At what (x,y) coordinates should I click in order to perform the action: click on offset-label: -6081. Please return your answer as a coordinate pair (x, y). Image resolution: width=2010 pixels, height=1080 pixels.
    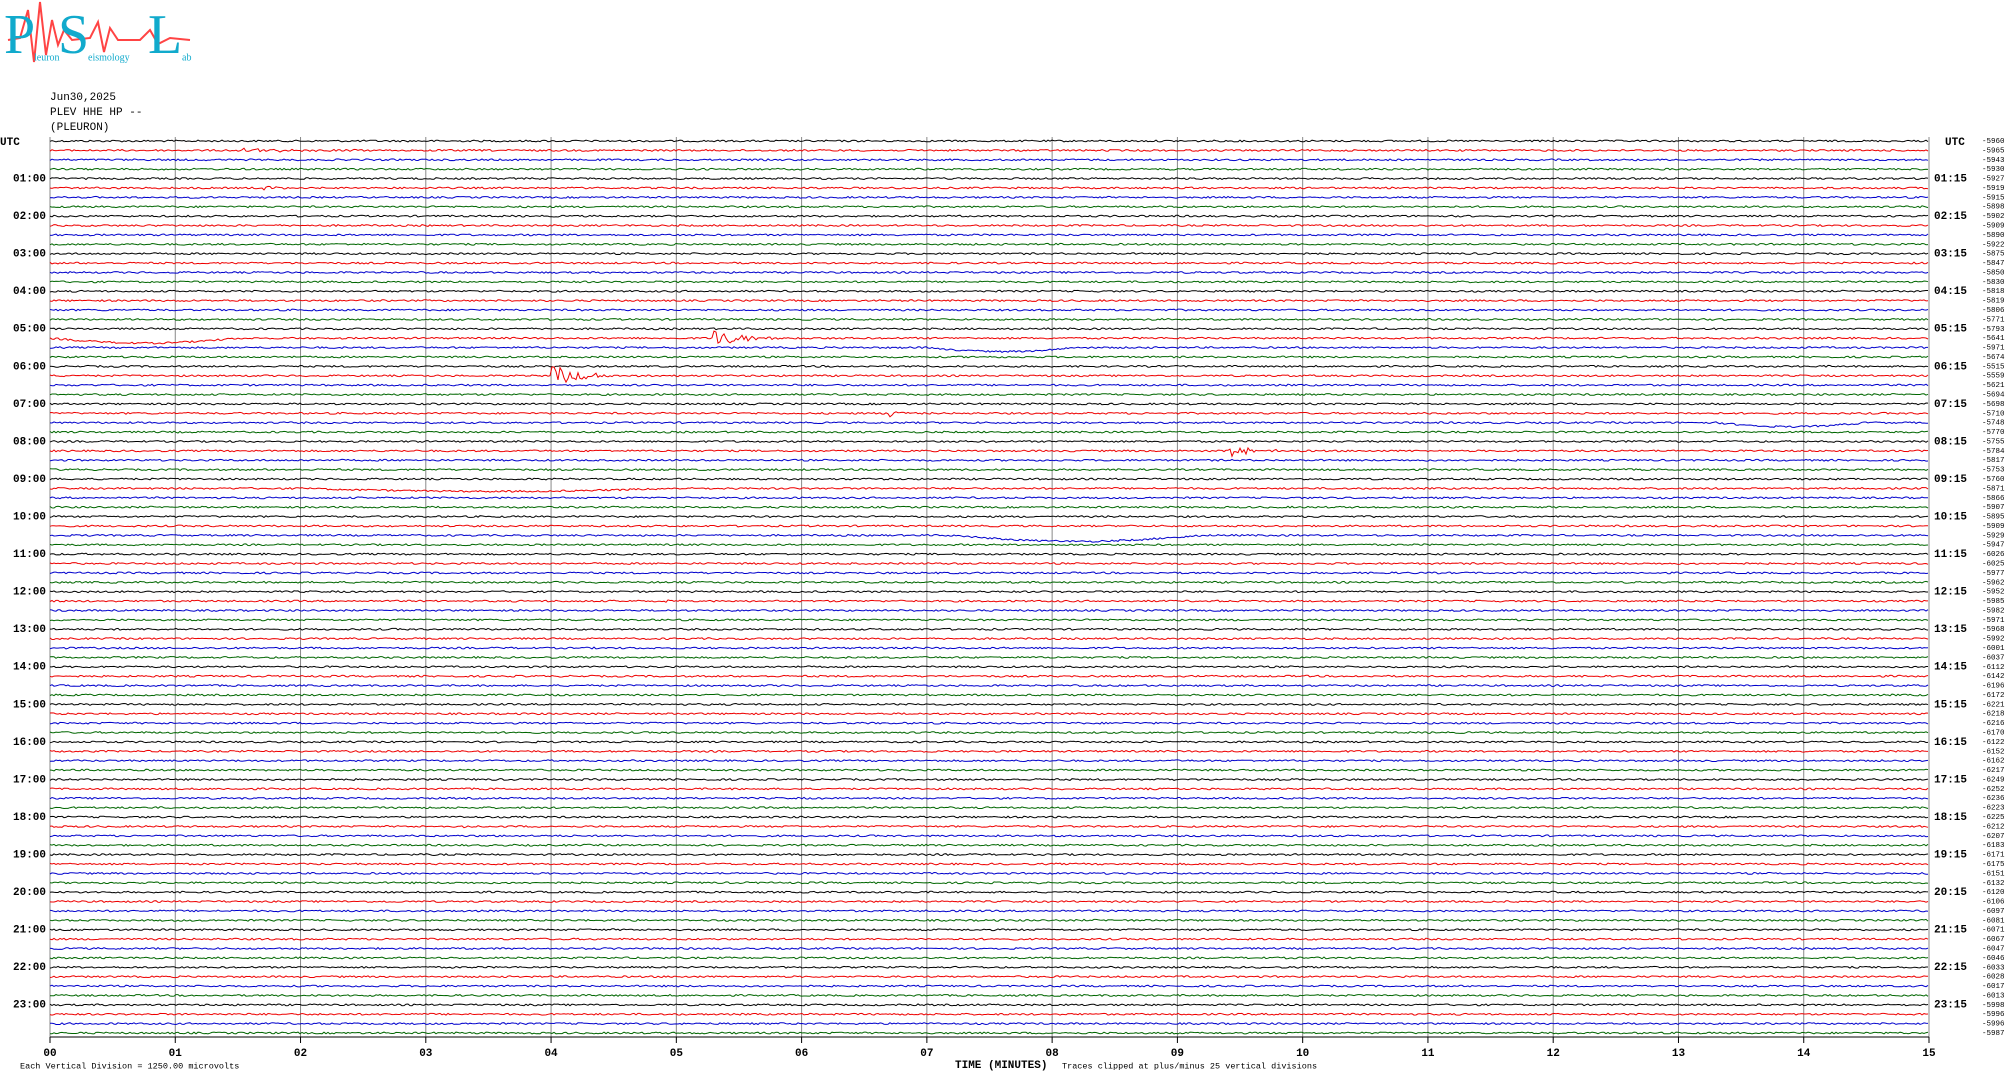
    Looking at the image, I should click on (1993, 921).